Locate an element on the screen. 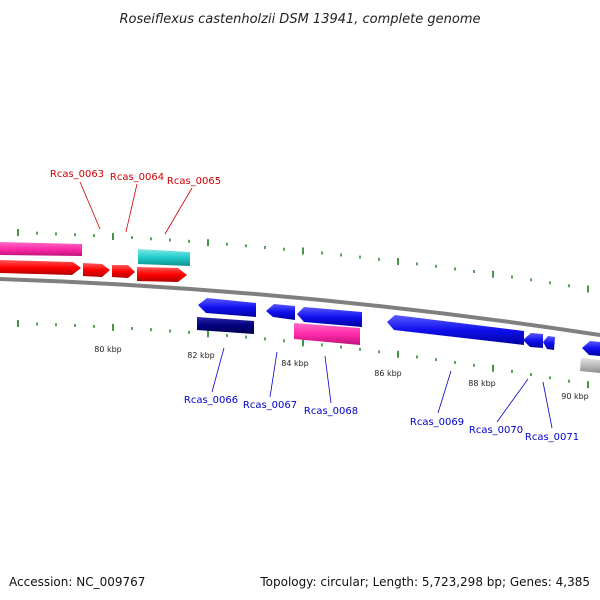 Image resolution: width=600 pixels, height=600 pixels. gene-label-rcas-0065: Rcas_0065 is located at coordinates (194, 181).